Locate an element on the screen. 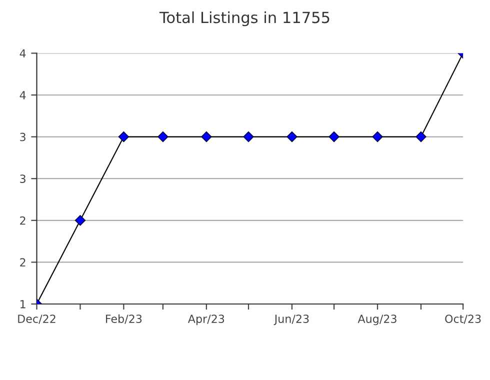 The width and height of the screenshot is (490, 380). x-tick-label: Apr/23 is located at coordinates (206, 320).